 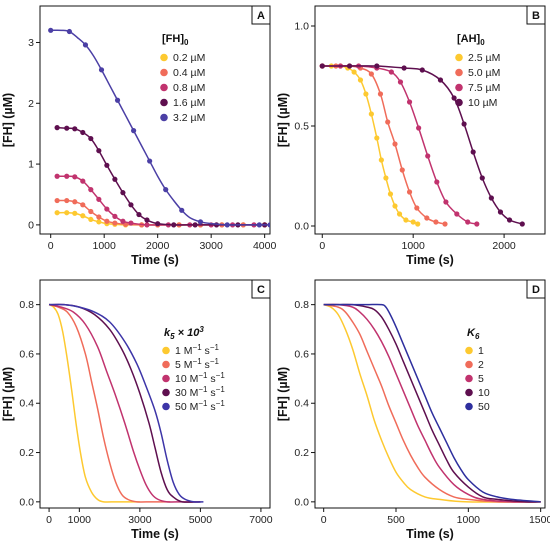 What do you see at coordinates (301, 127) in the screenshot?
I see `y-tick-label: 0.5` at bounding box center [301, 127].